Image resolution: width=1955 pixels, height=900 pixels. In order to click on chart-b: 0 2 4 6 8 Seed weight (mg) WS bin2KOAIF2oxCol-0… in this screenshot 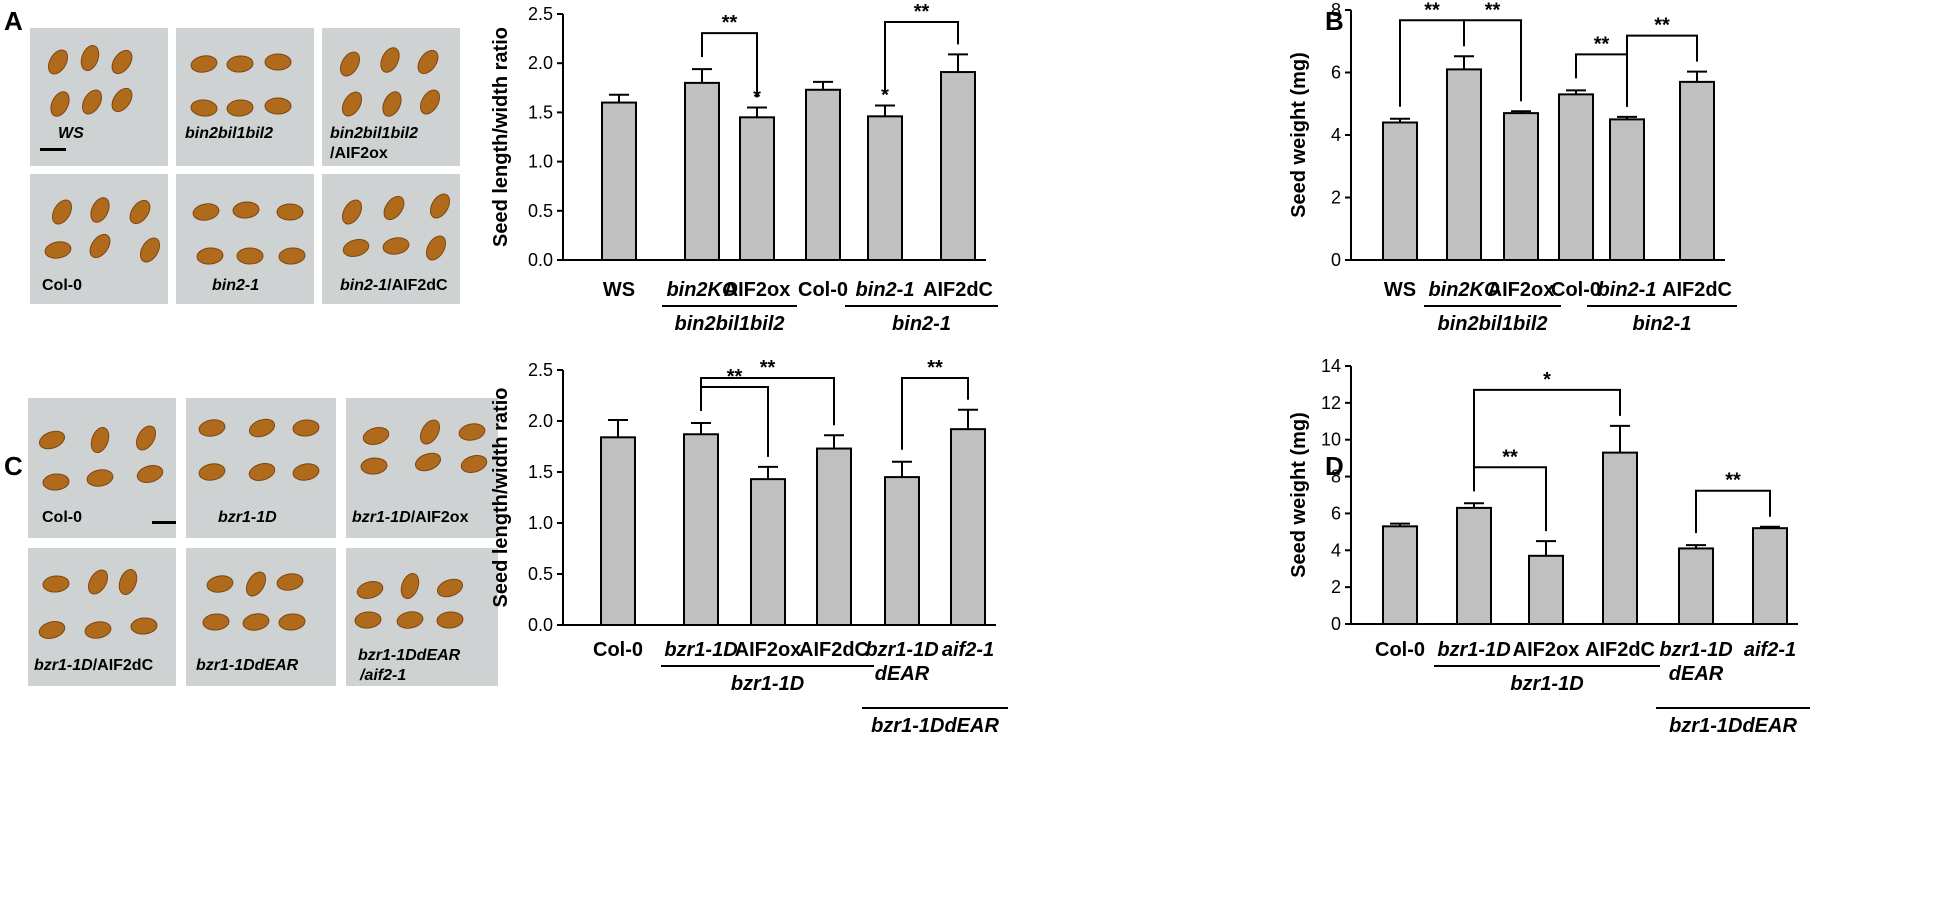, I will do `click(1512, 167)`.